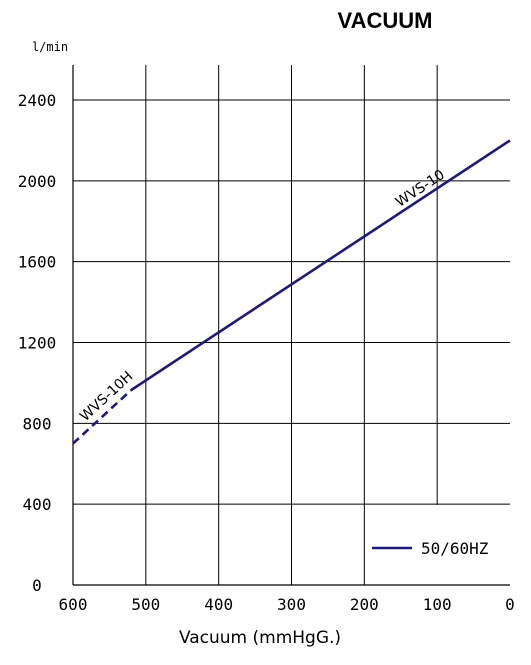 The width and height of the screenshot is (531, 665). Describe the element at coordinates (218, 604) in the screenshot. I see `x-tick-label: 400` at that location.